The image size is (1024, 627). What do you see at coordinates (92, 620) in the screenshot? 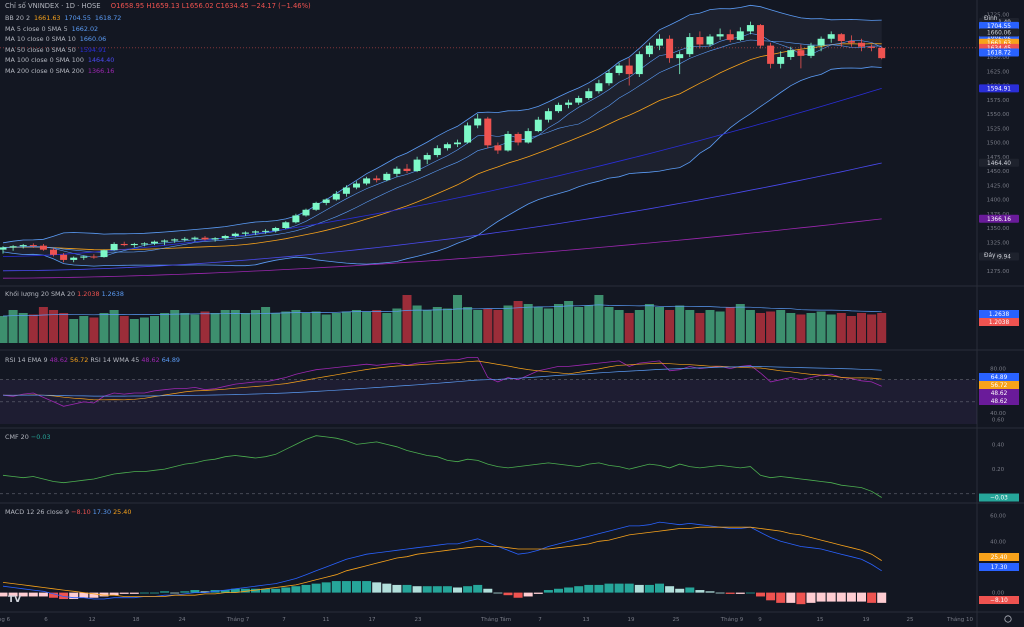
I see `time-tick-label: 12` at bounding box center [92, 620].